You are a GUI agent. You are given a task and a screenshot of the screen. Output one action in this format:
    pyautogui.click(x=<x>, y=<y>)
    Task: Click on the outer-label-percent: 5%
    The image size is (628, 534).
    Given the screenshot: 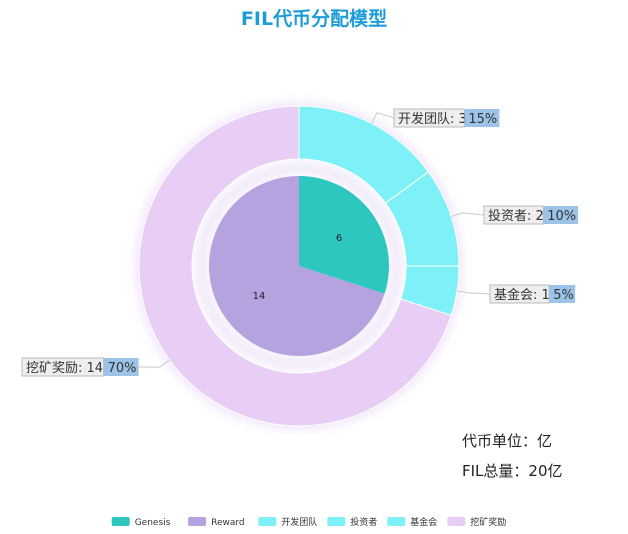 What is the action you would take?
    pyautogui.click(x=563, y=295)
    